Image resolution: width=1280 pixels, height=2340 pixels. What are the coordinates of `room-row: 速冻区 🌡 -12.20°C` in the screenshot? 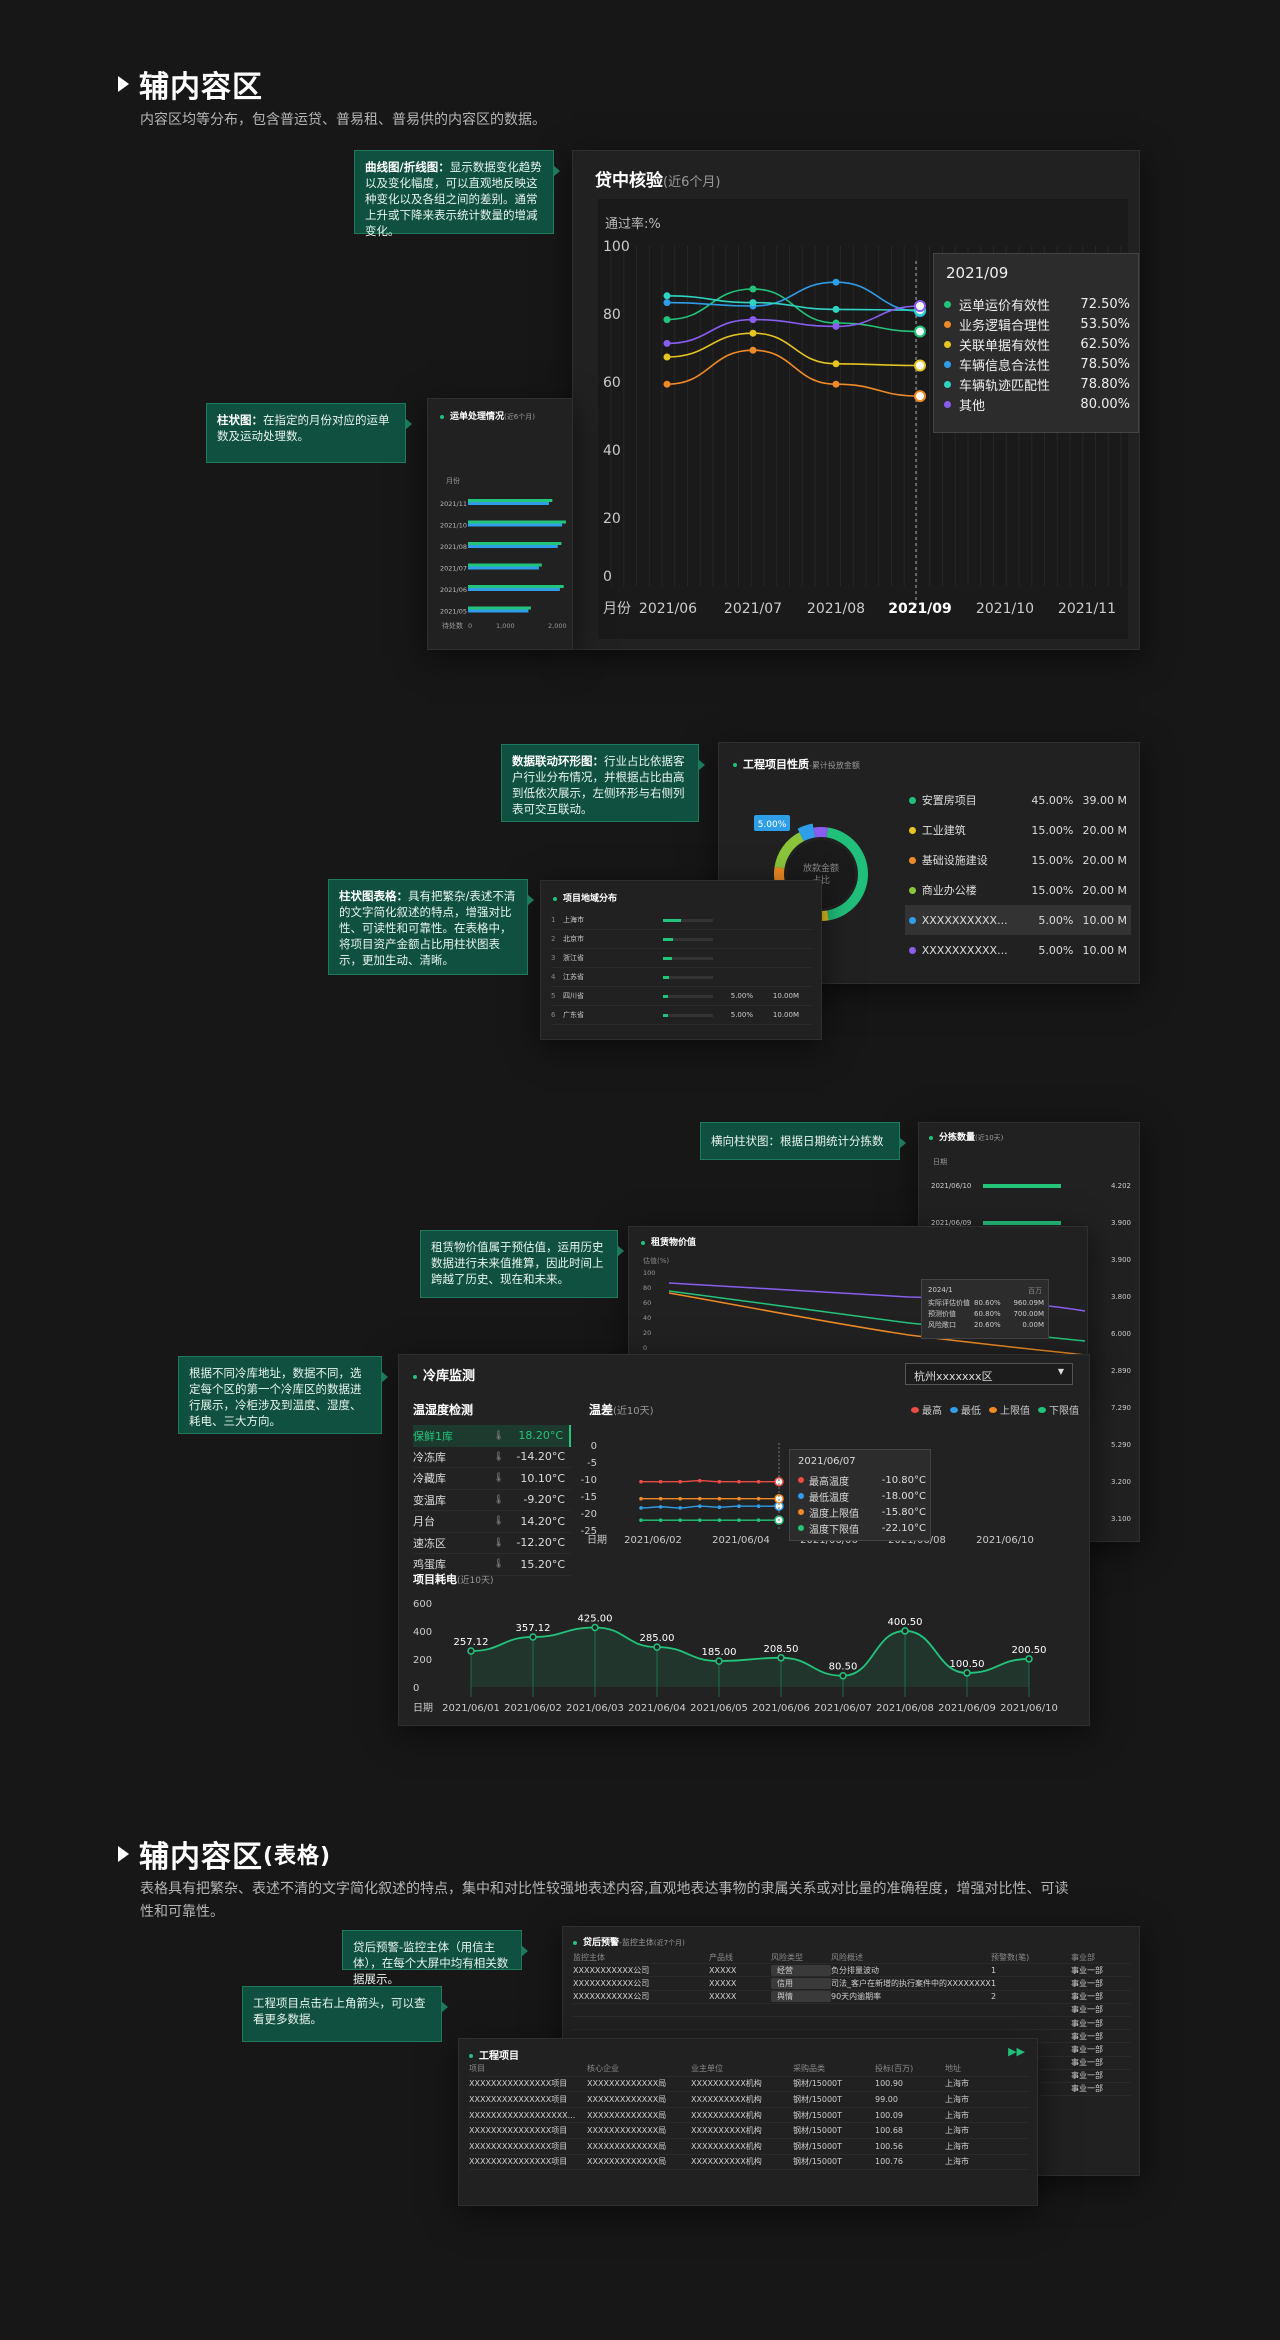 It's located at (492, 1543).